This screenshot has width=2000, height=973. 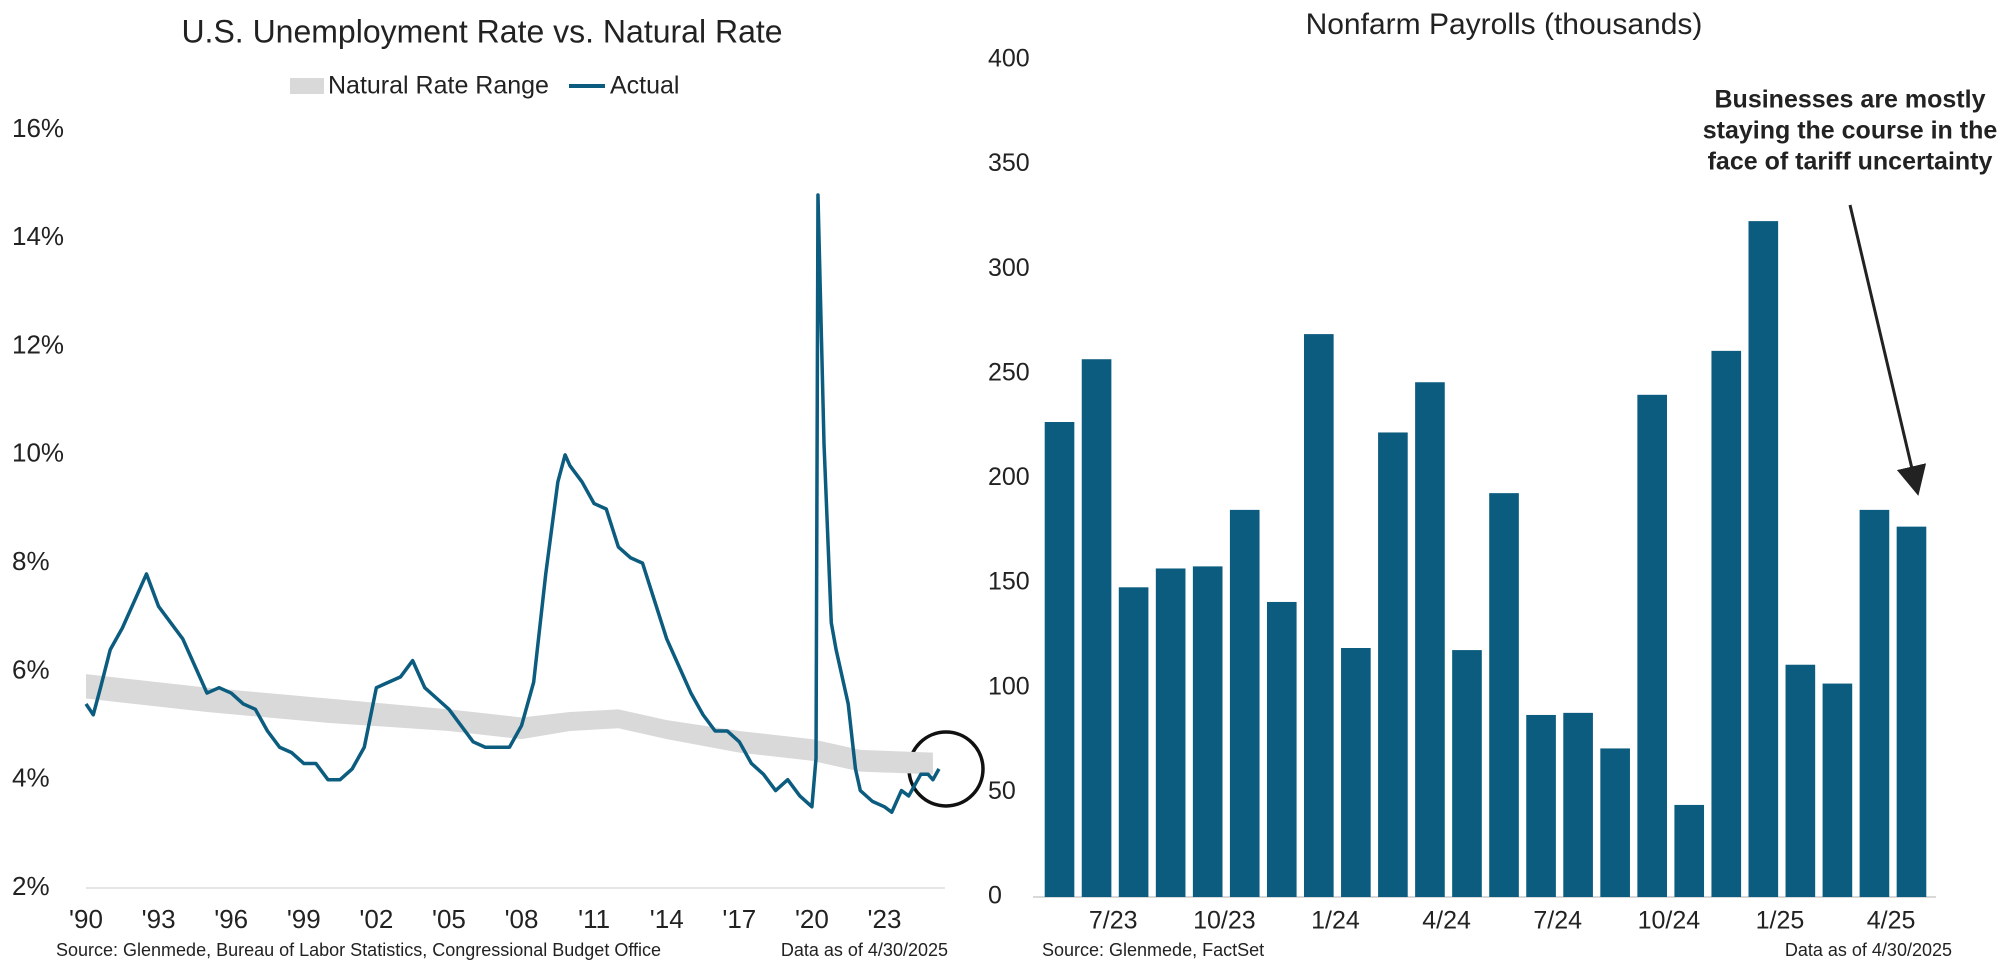 I want to click on y-tick-label: 16%, so click(x=38, y=128).